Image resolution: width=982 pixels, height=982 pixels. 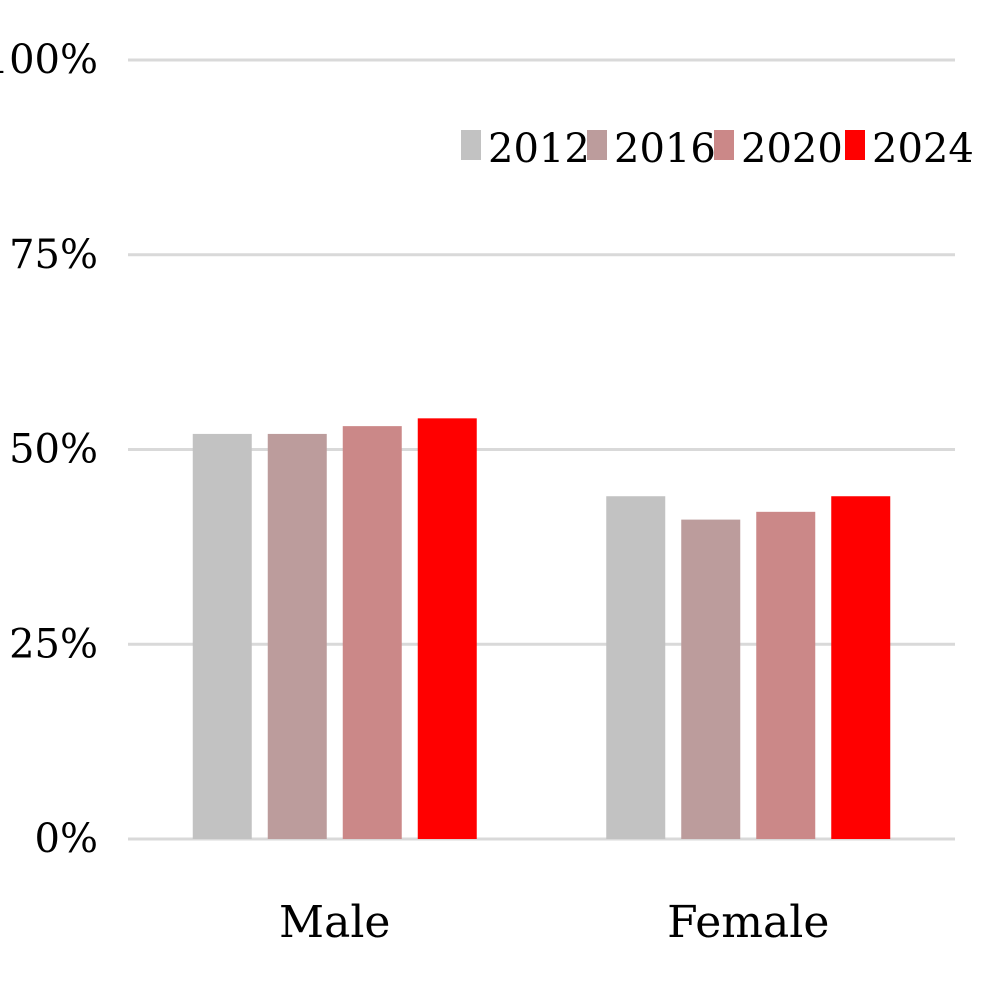 What do you see at coordinates (471, 145) in the screenshot?
I see `legend-swatch-2012` at bounding box center [471, 145].